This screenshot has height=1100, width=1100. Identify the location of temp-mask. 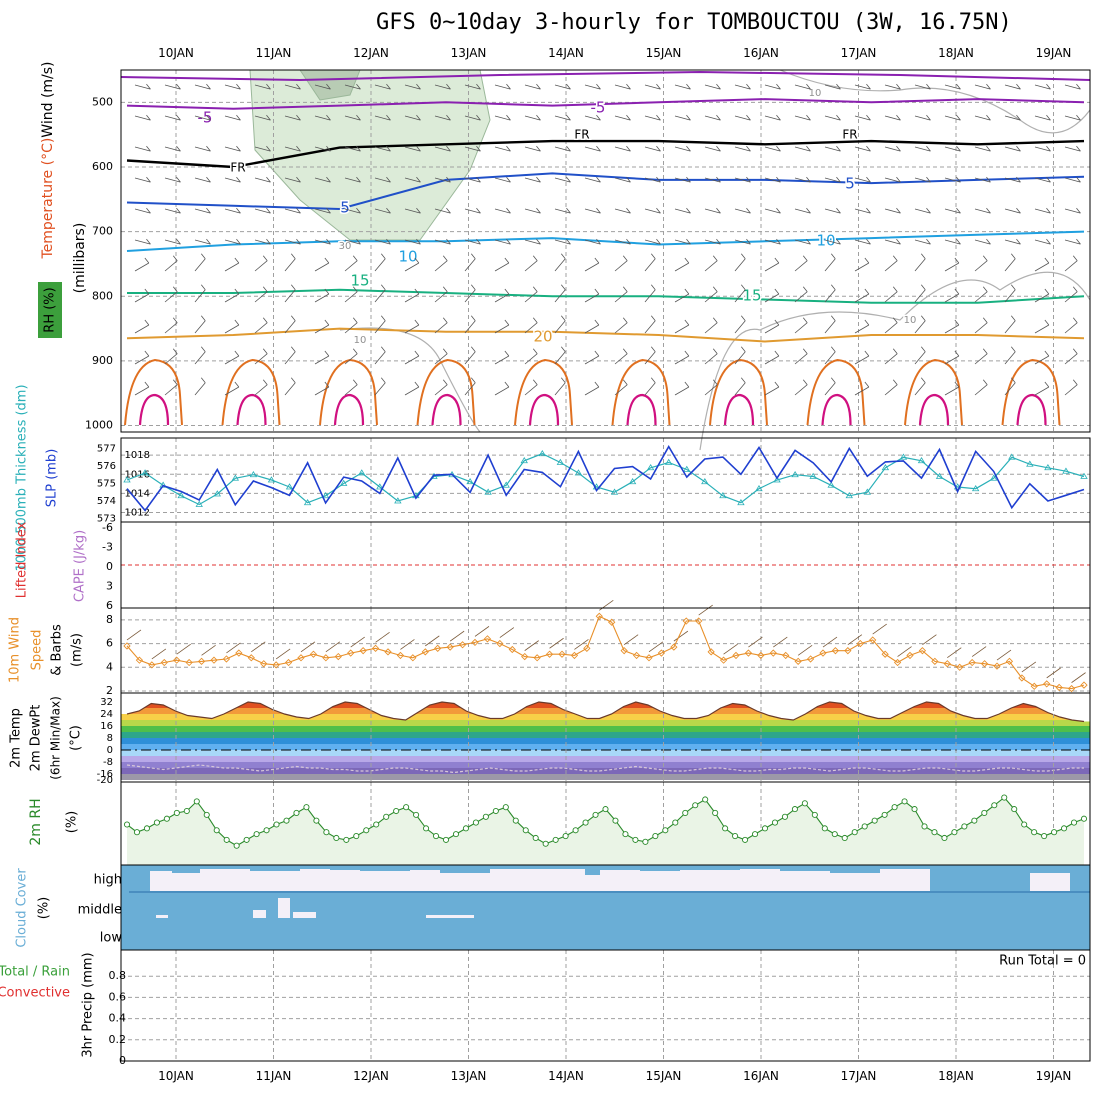
(605, 707).